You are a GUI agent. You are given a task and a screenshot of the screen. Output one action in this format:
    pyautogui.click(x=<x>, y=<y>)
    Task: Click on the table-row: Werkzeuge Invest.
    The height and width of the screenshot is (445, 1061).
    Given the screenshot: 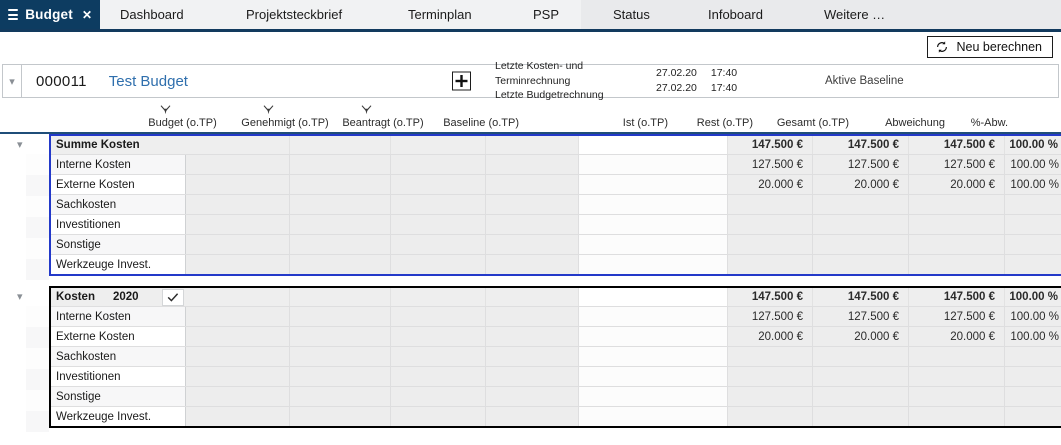 What is the action you would take?
    pyautogui.click(x=556, y=416)
    